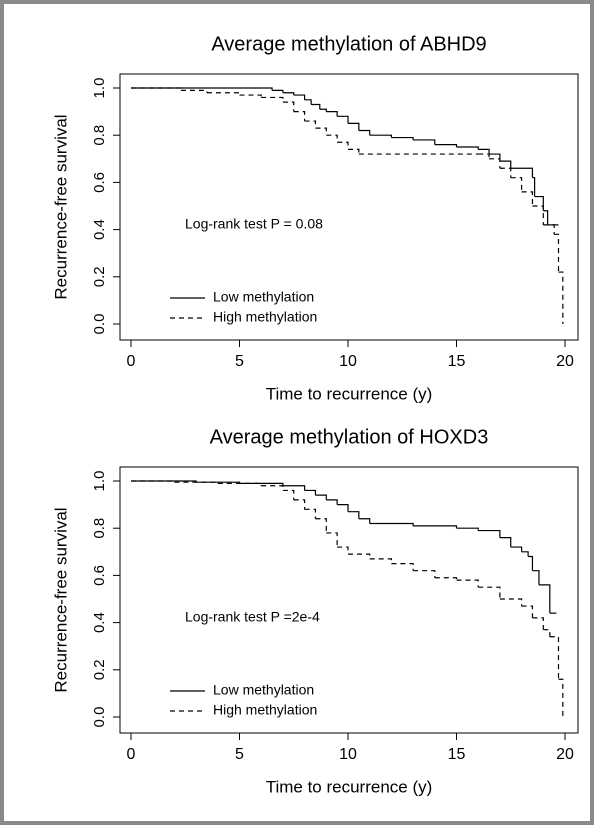 This screenshot has height=825, width=594. I want to click on chart-title: Average methylation of HOXD3, so click(349, 437).